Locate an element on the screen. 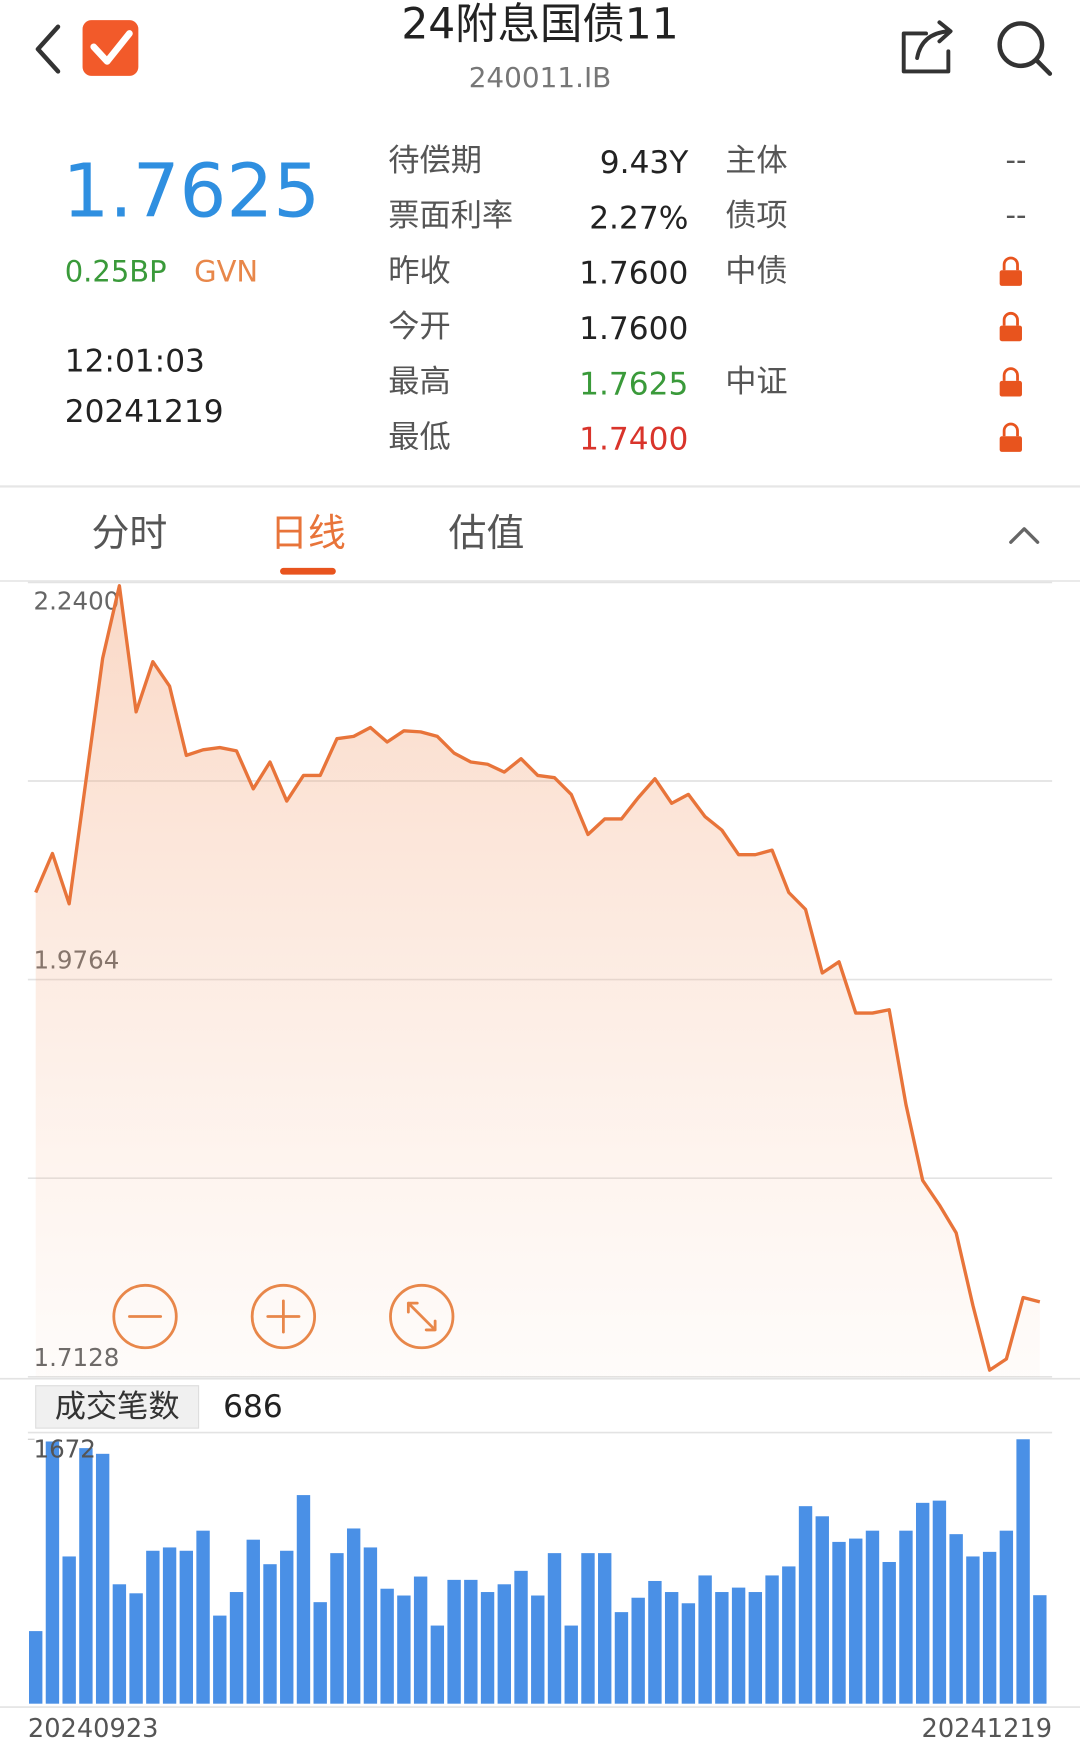 The width and height of the screenshot is (1080, 1749). tab: 日线 is located at coordinates (308, 533).